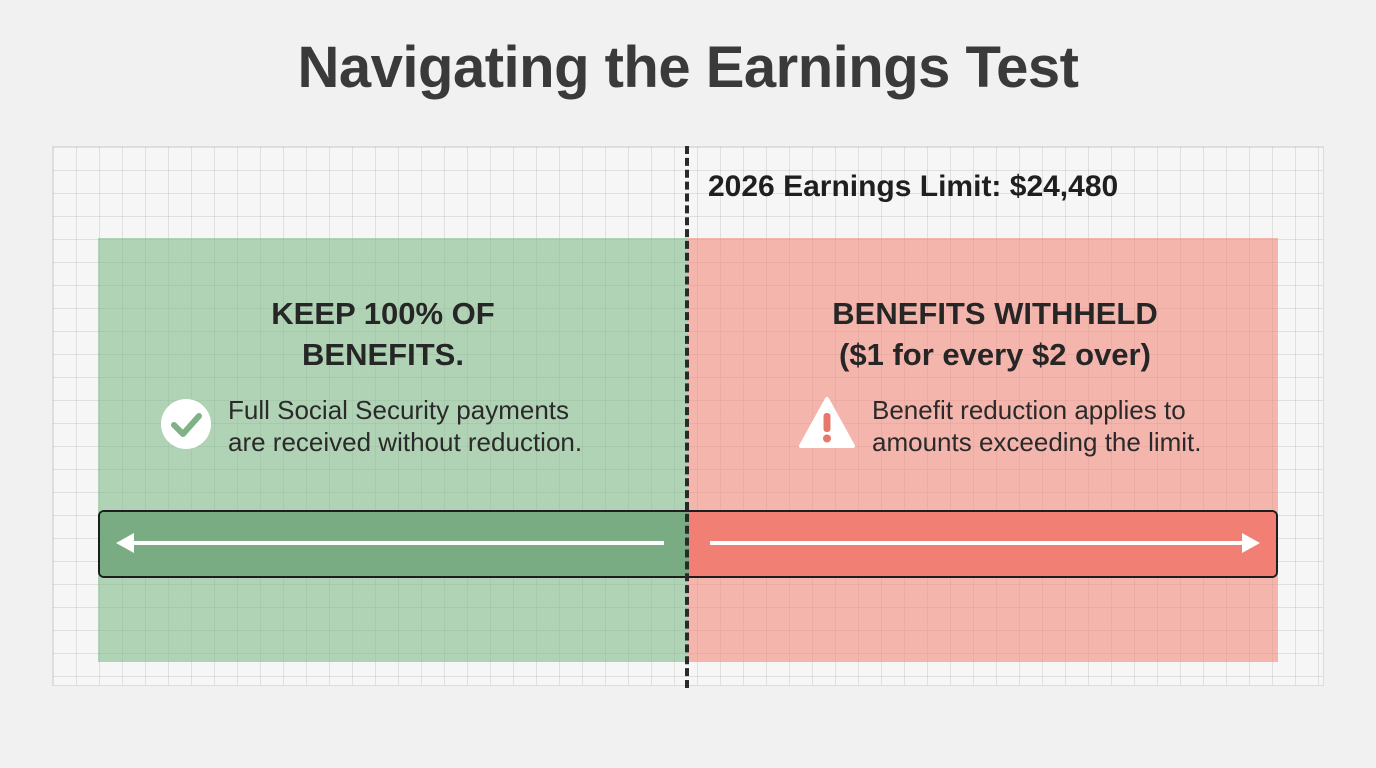 The width and height of the screenshot is (1376, 768). What do you see at coordinates (913, 186) in the screenshot?
I see `earnings-limit-label: 2026 Earnings Limit: $24,480` at bounding box center [913, 186].